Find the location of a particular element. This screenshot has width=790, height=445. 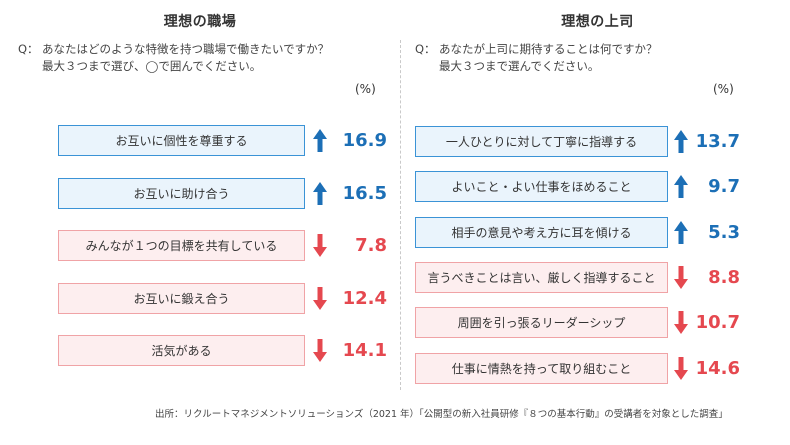

table-row: よいこと・よい仕事をほめること 9.7 is located at coordinates (597, 187).